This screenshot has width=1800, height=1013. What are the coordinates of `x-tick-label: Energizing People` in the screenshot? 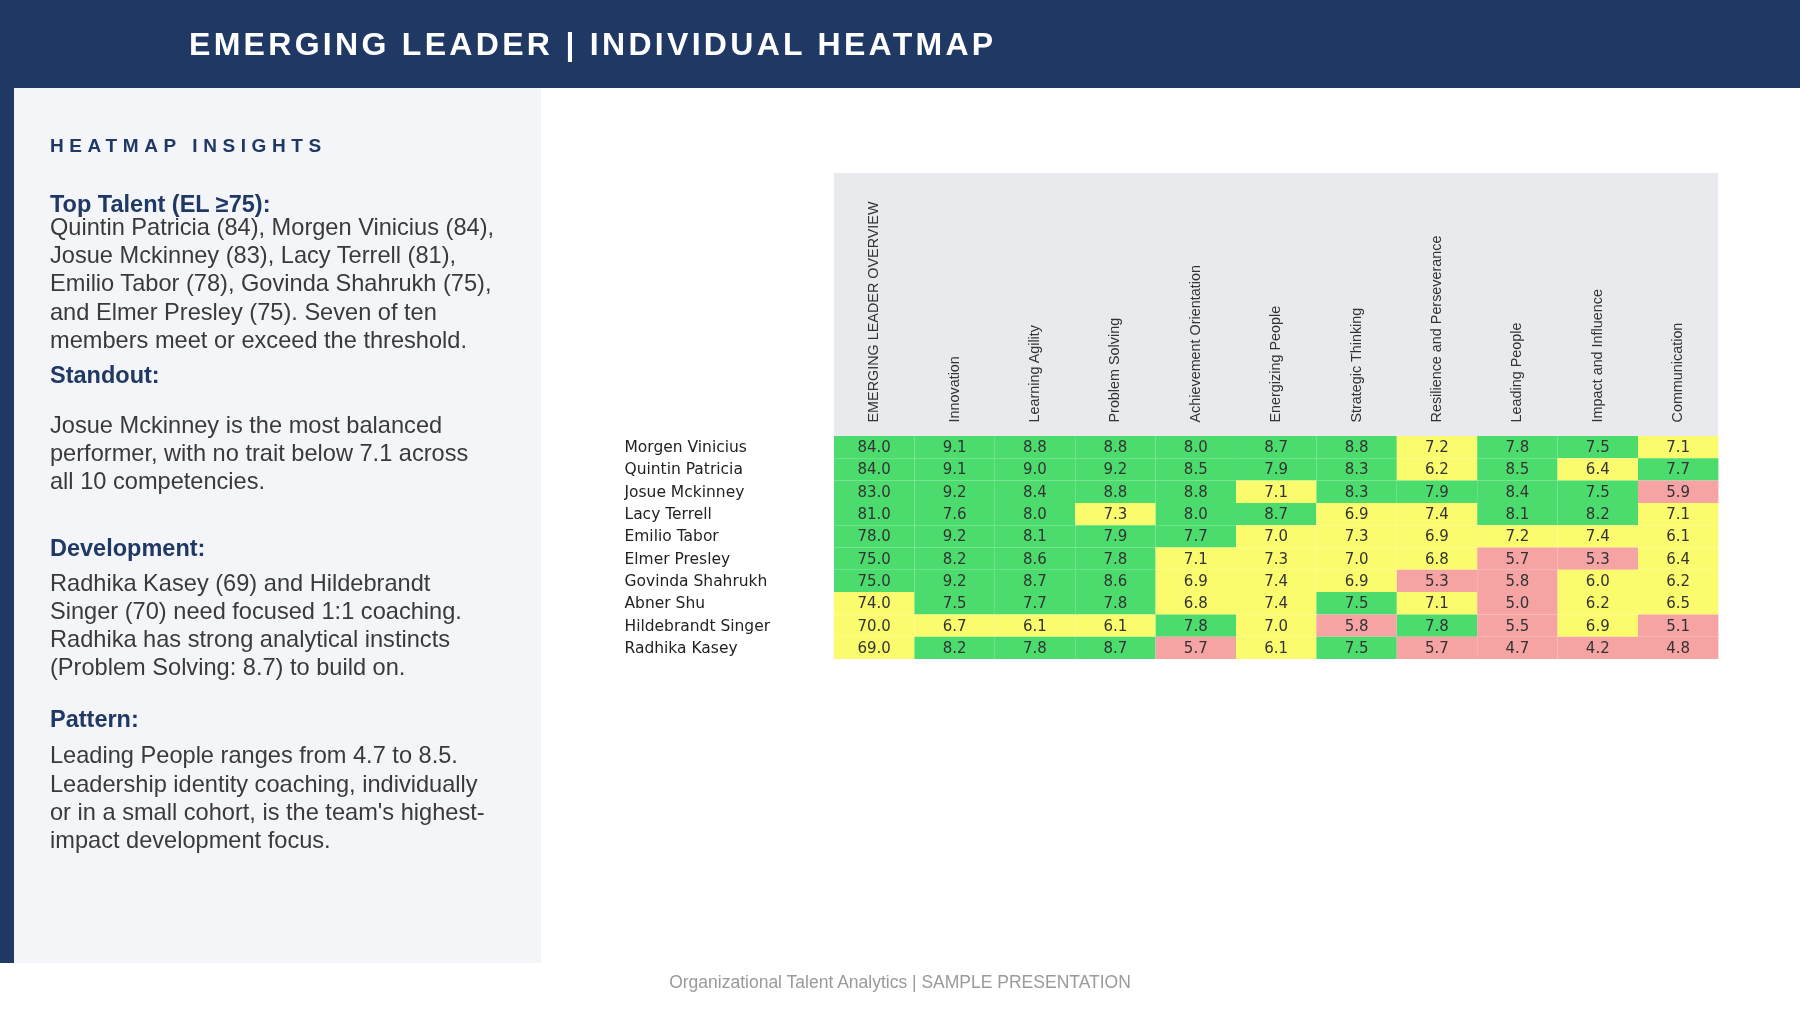 It's located at (1275, 364).